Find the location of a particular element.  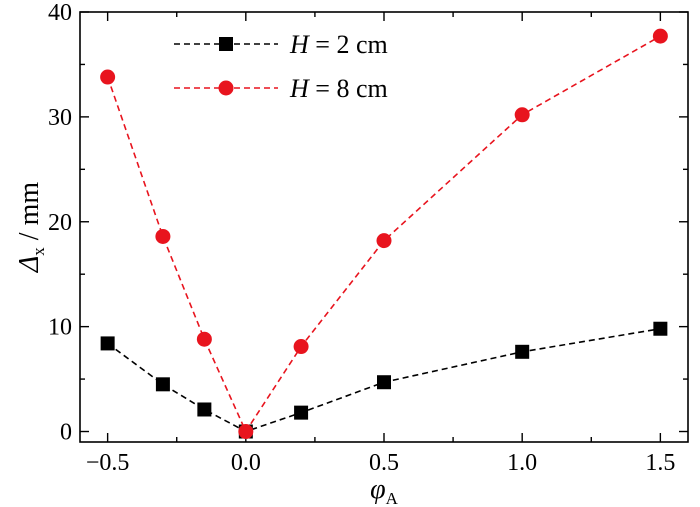

x-tick-label: 1.0 is located at coordinates (522, 463).